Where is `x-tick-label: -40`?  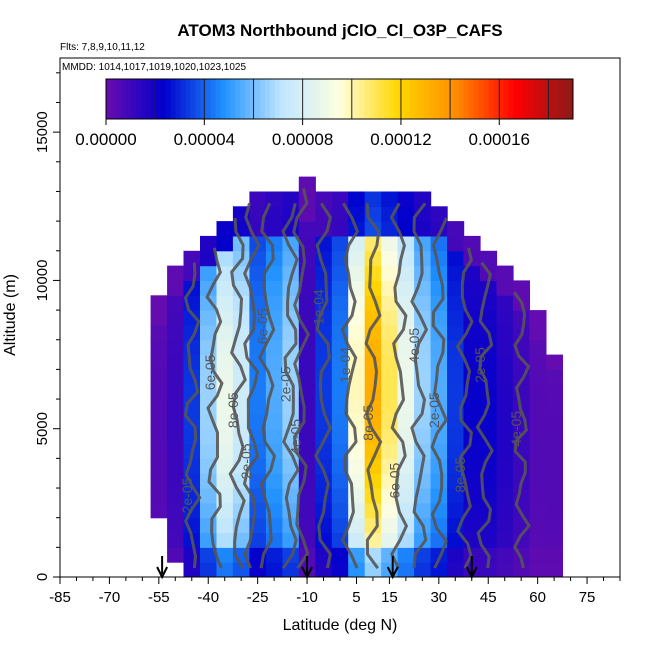 x-tick-label: -40 is located at coordinates (208, 597).